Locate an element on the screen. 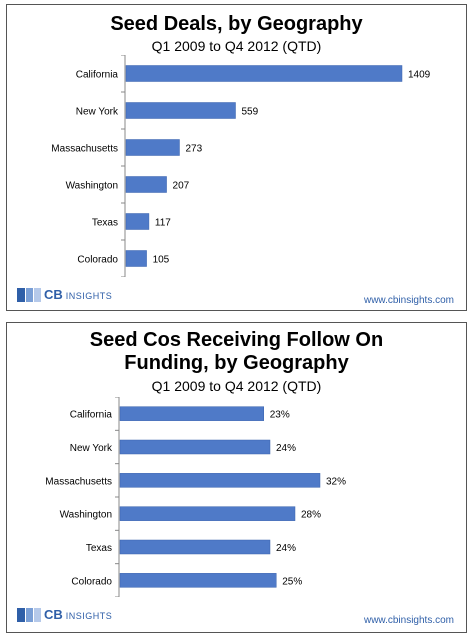  data-label: 23% is located at coordinates (280, 415).